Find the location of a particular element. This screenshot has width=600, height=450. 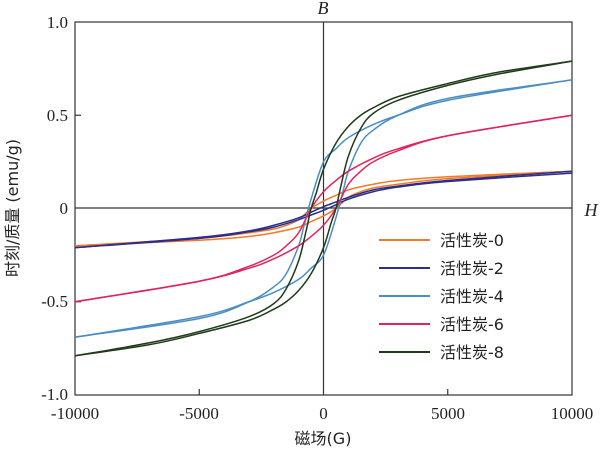

legend-item: 活性炭-8 is located at coordinates (441, 352).